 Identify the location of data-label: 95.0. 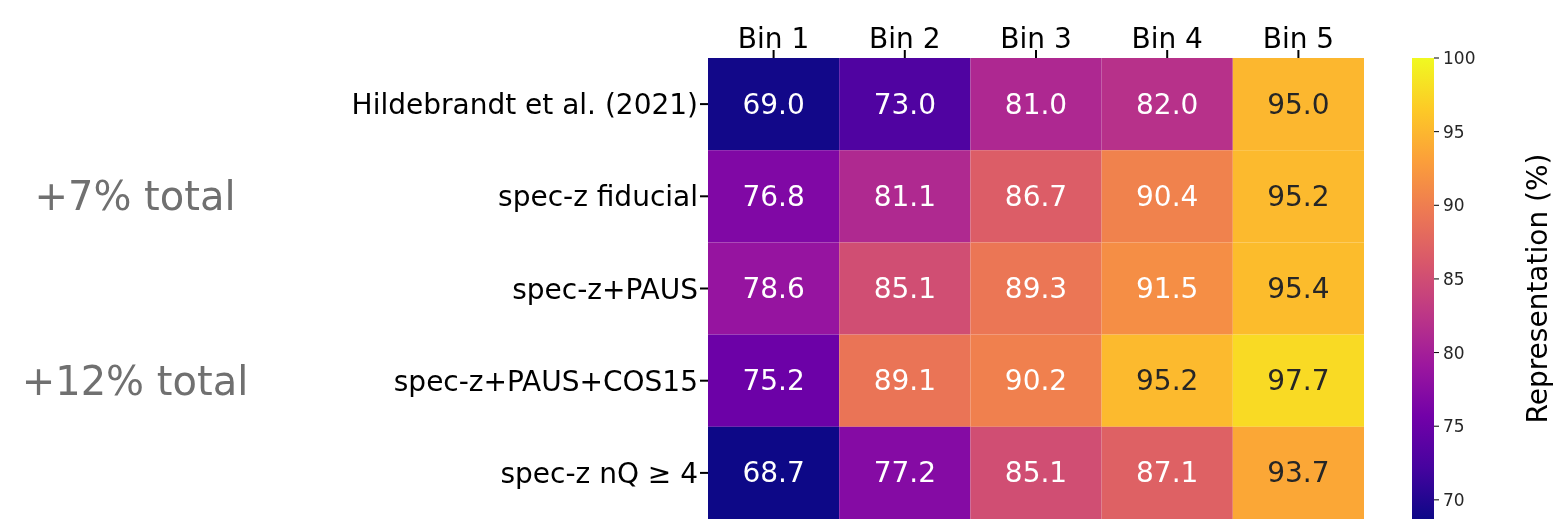
(1298, 104).